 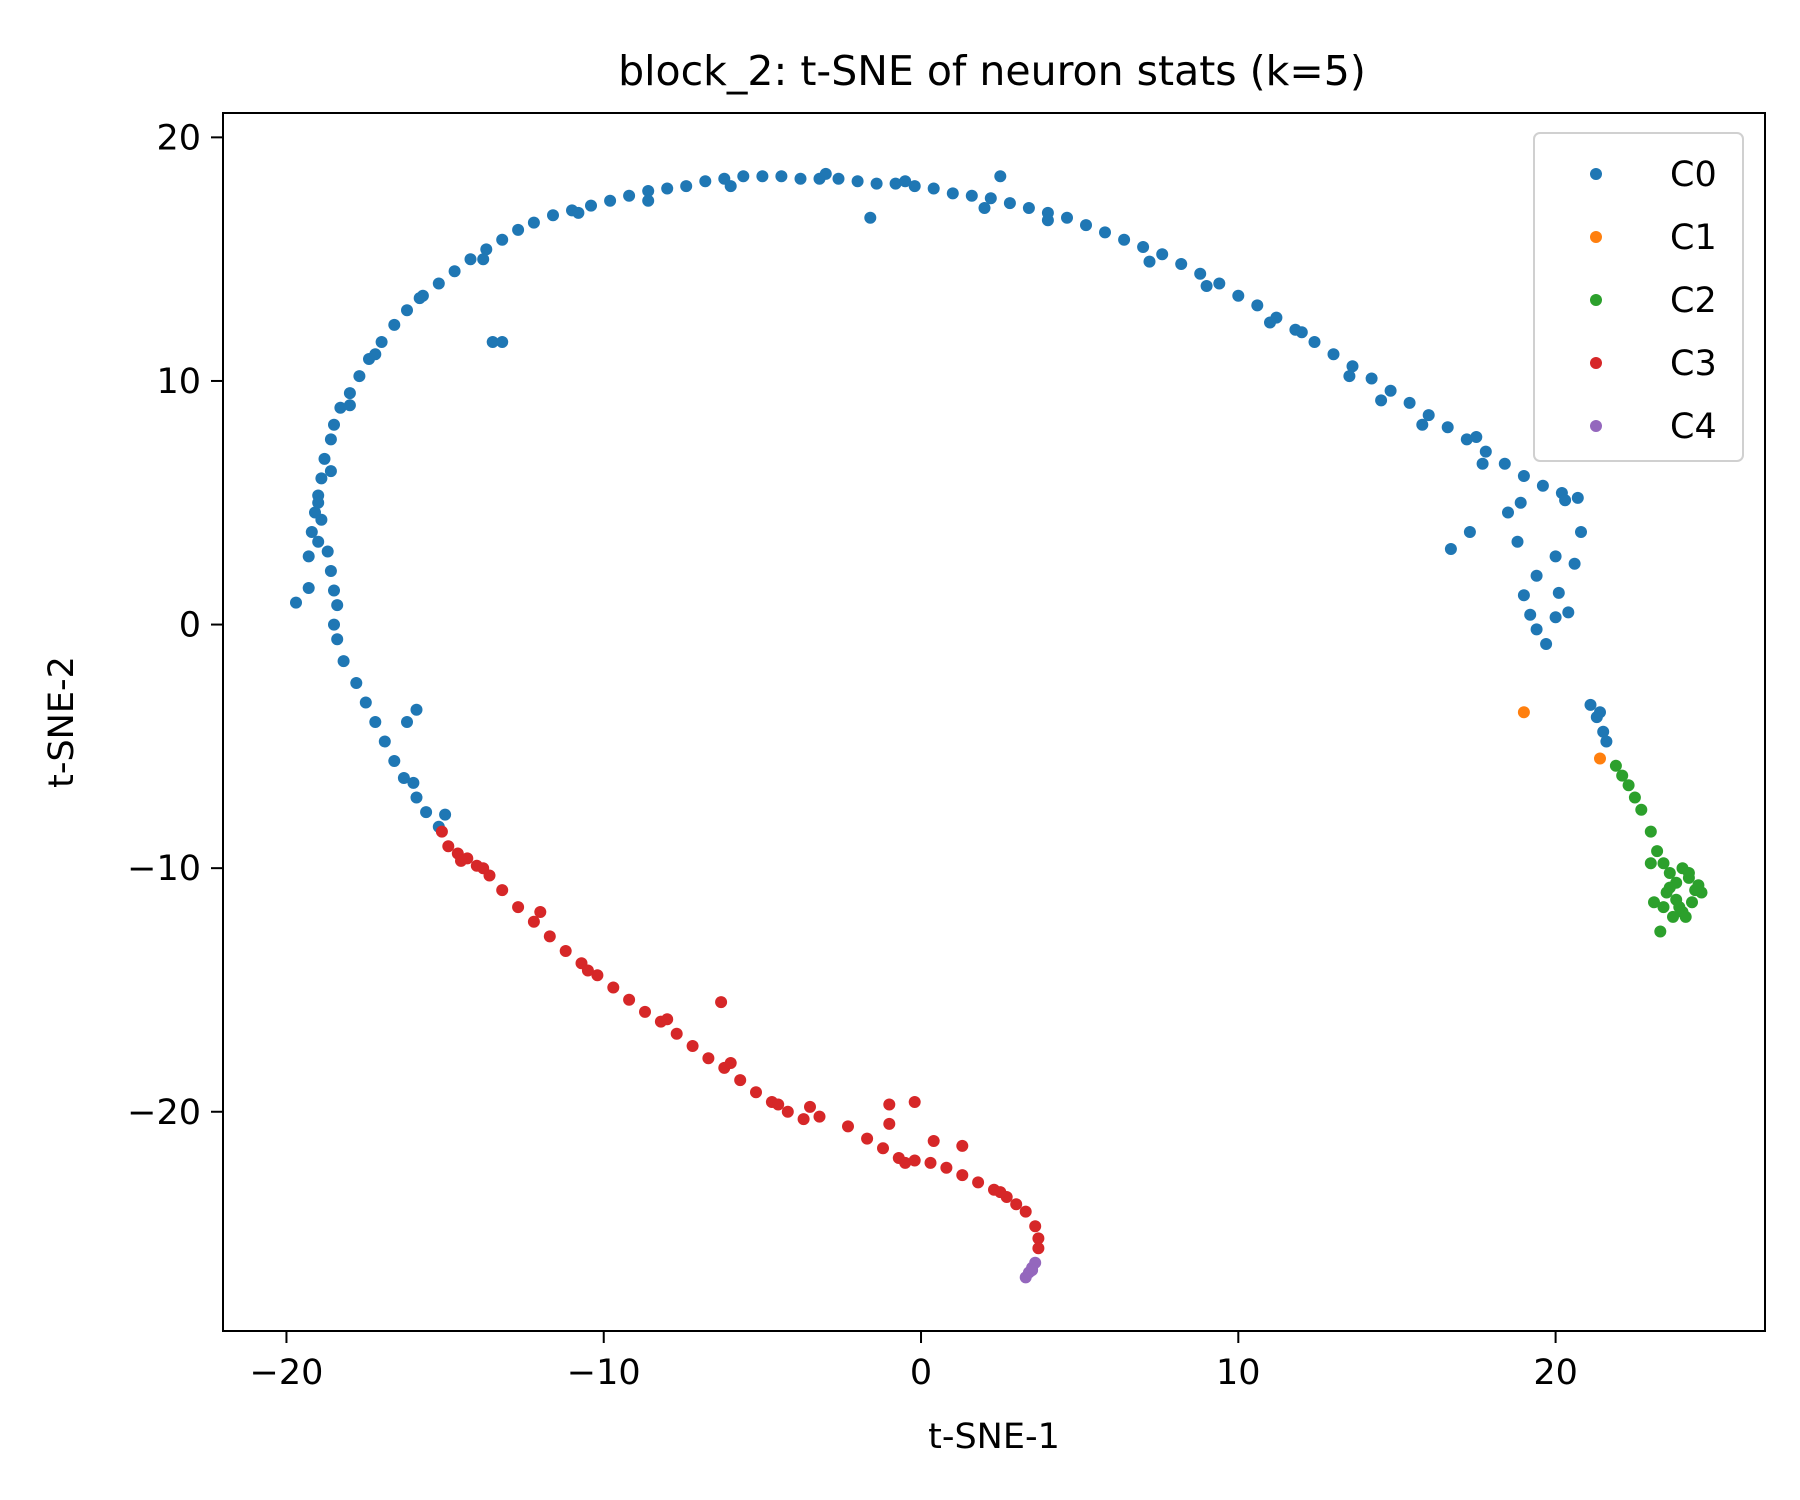 I want to click on legend: C0 C1 C2 C3 C4, so click(x=1638, y=297).